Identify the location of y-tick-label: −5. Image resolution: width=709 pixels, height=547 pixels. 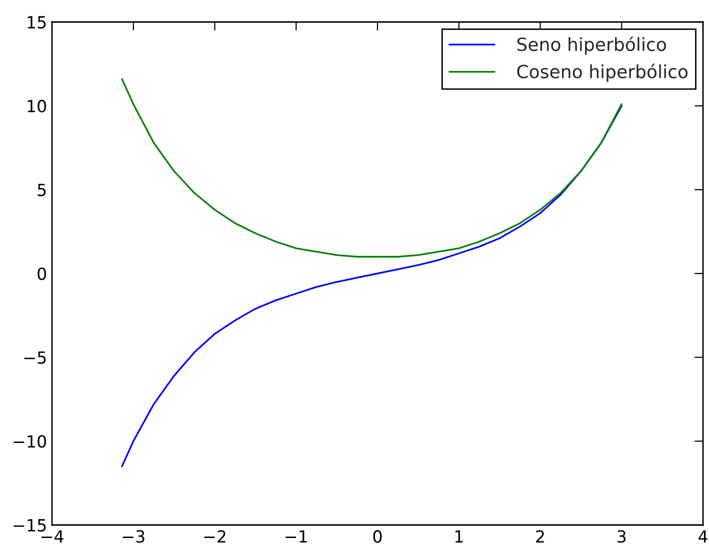
(35, 358).